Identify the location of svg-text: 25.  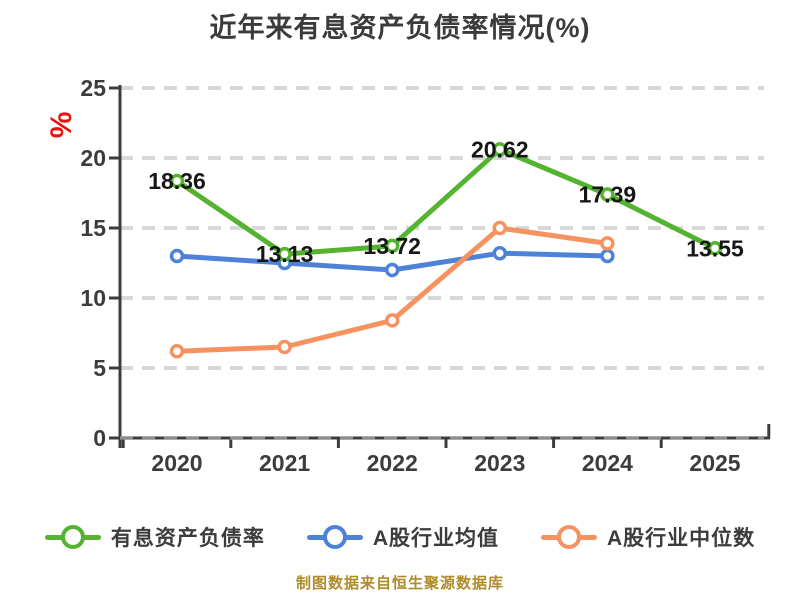
(93, 88).